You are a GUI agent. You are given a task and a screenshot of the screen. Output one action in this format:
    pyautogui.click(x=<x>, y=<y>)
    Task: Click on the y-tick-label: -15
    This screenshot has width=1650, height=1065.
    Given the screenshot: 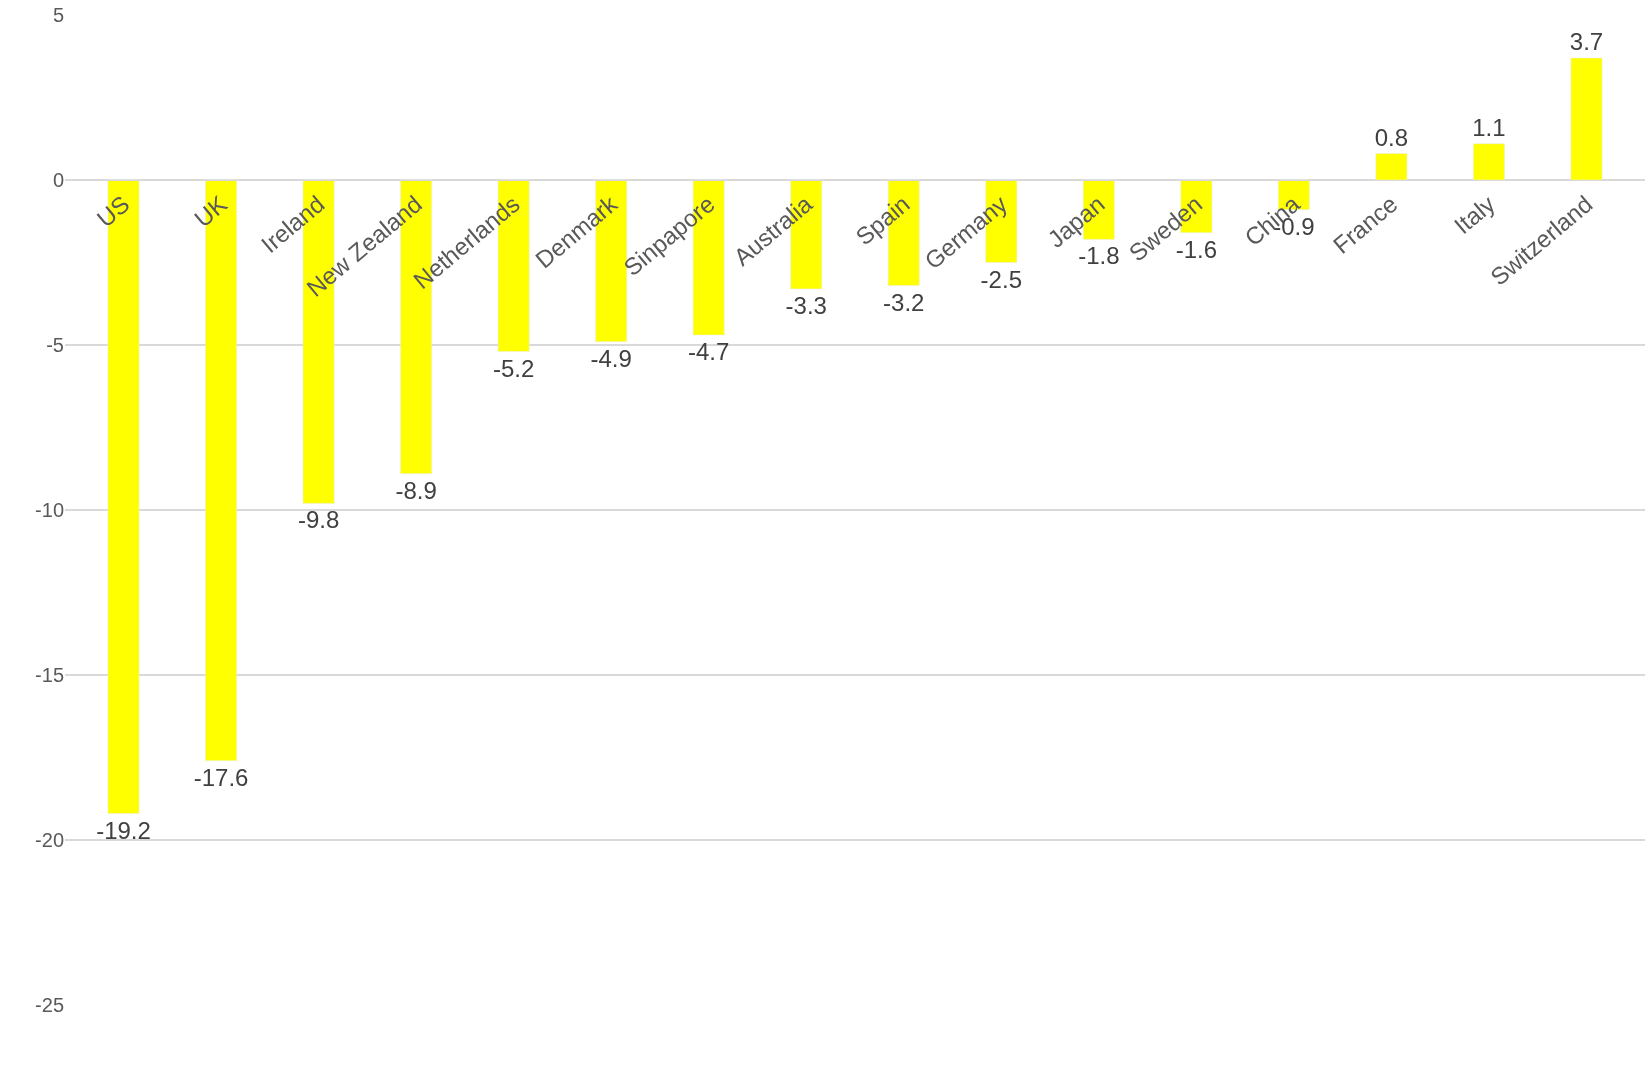 What is the action you would take?
    pyautogui.click(x=49, y=675)
    